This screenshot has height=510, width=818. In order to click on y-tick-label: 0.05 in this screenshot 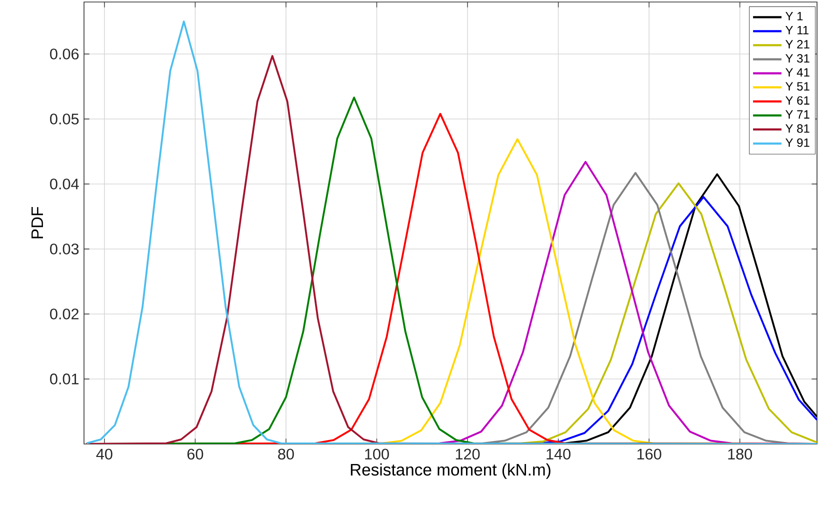, I will do `click(64, 119)`.